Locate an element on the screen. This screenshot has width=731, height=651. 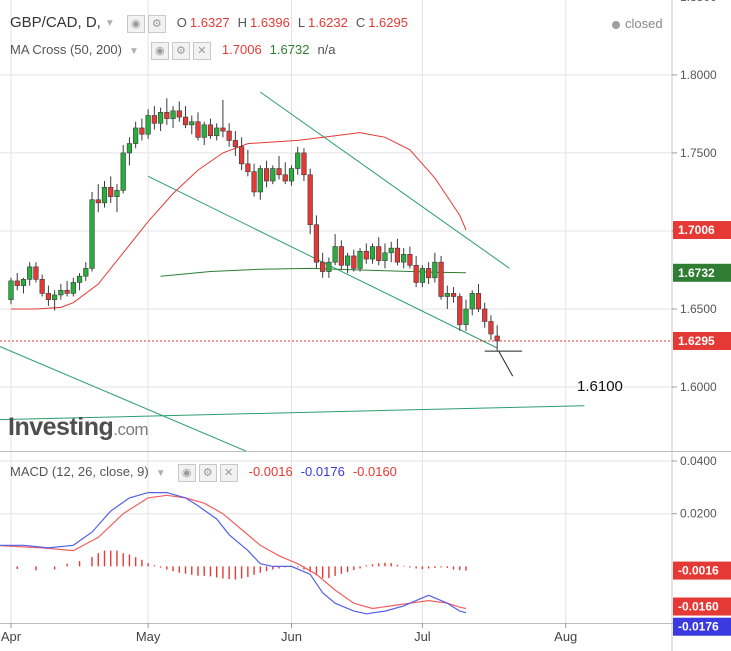
price-axis-tick-label: 1.7500 is located at coordinates (698, 153).